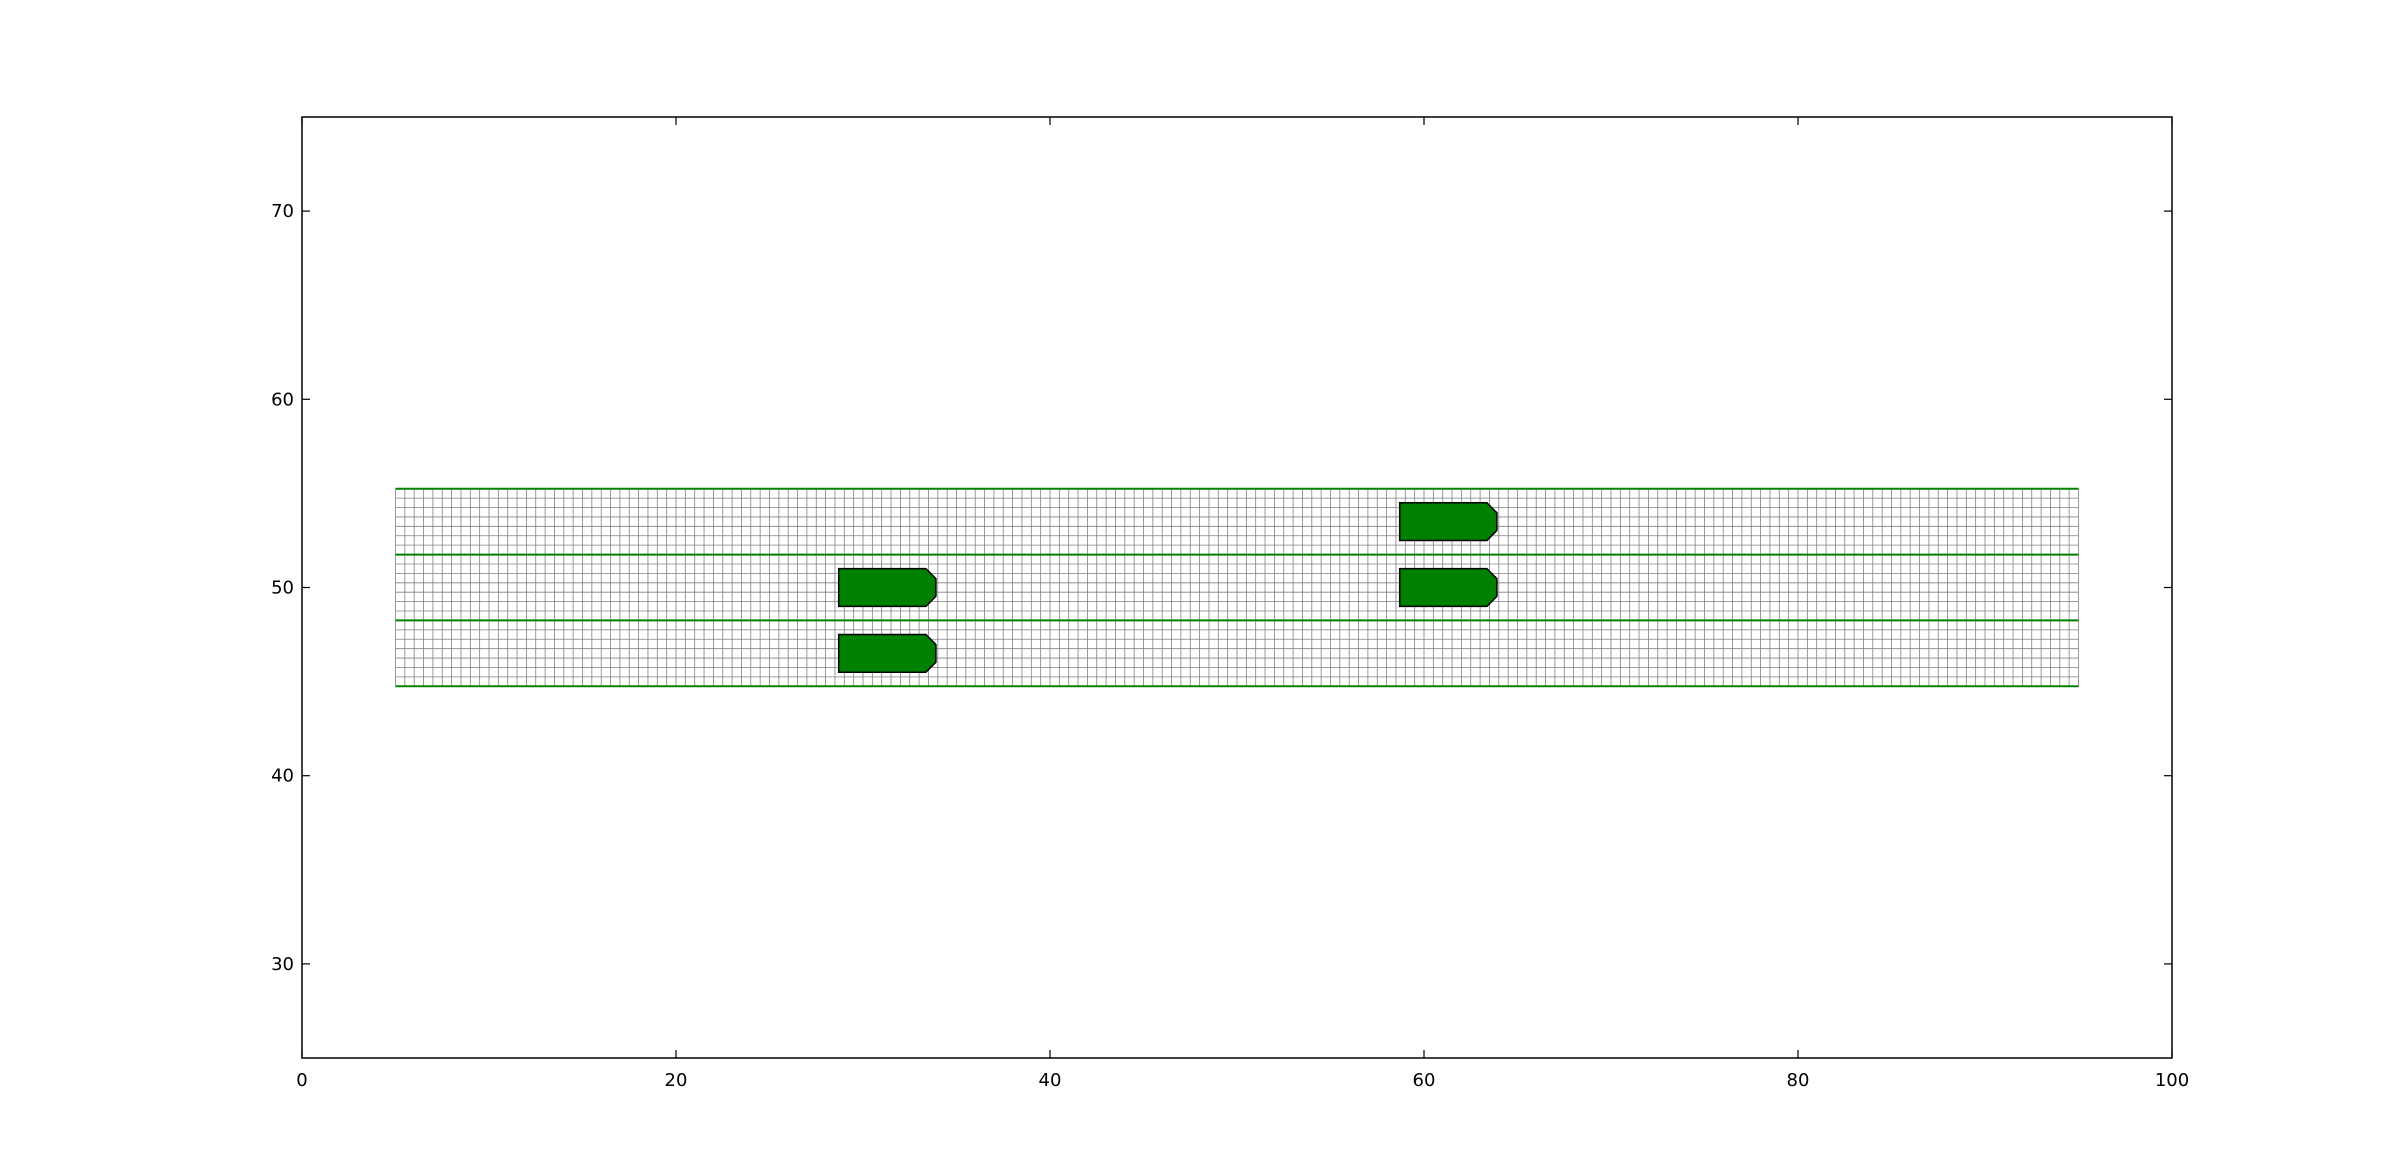  I want to click on x-tick-label: 0, so click(301, 1080).